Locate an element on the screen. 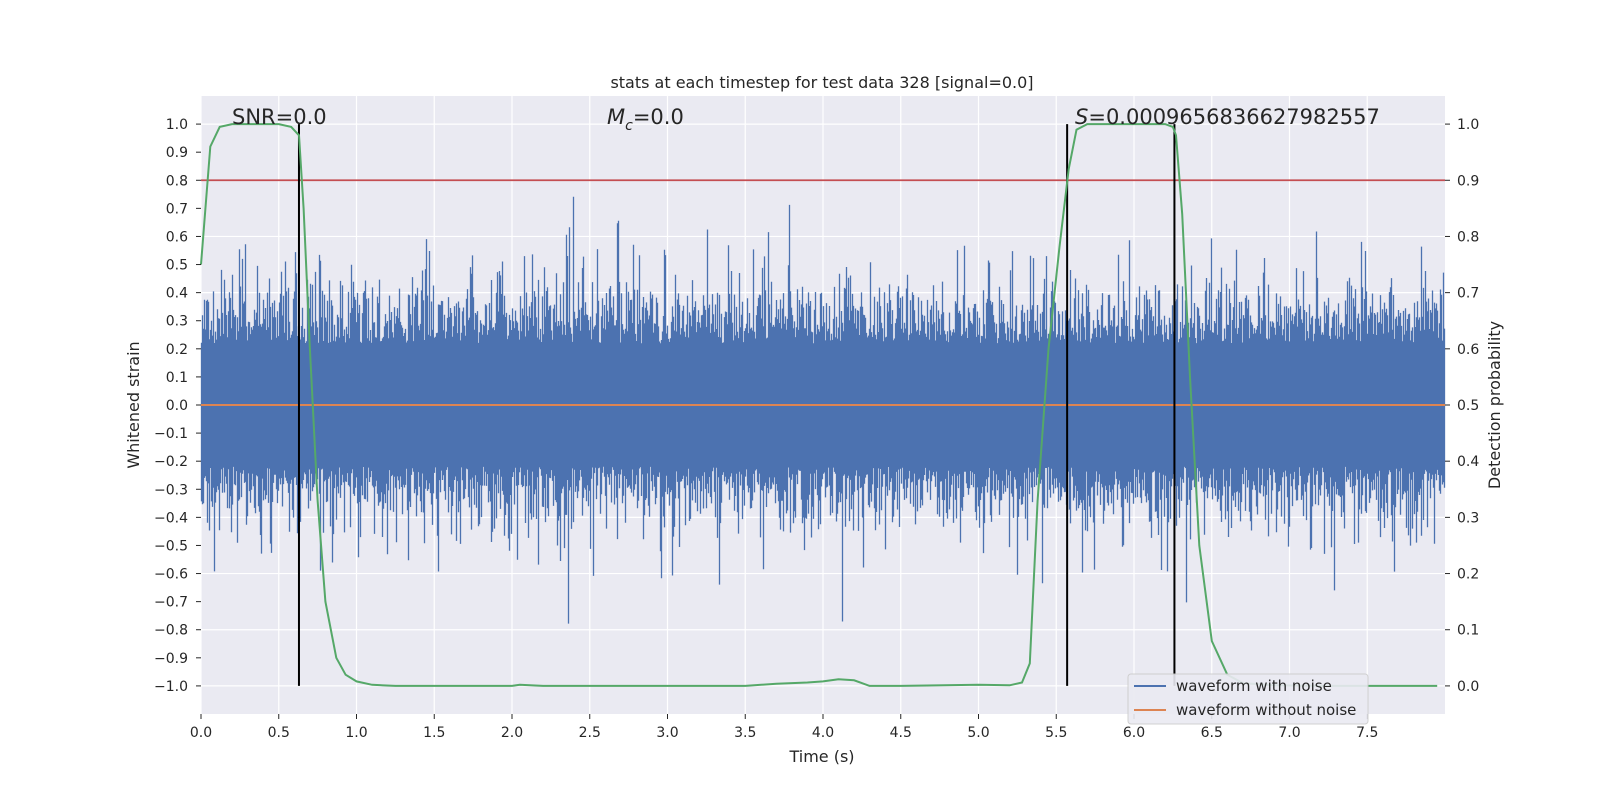 The image size is (1600, 800). y-tick-label-left: 0.6 is located at coordinates (177, 237).